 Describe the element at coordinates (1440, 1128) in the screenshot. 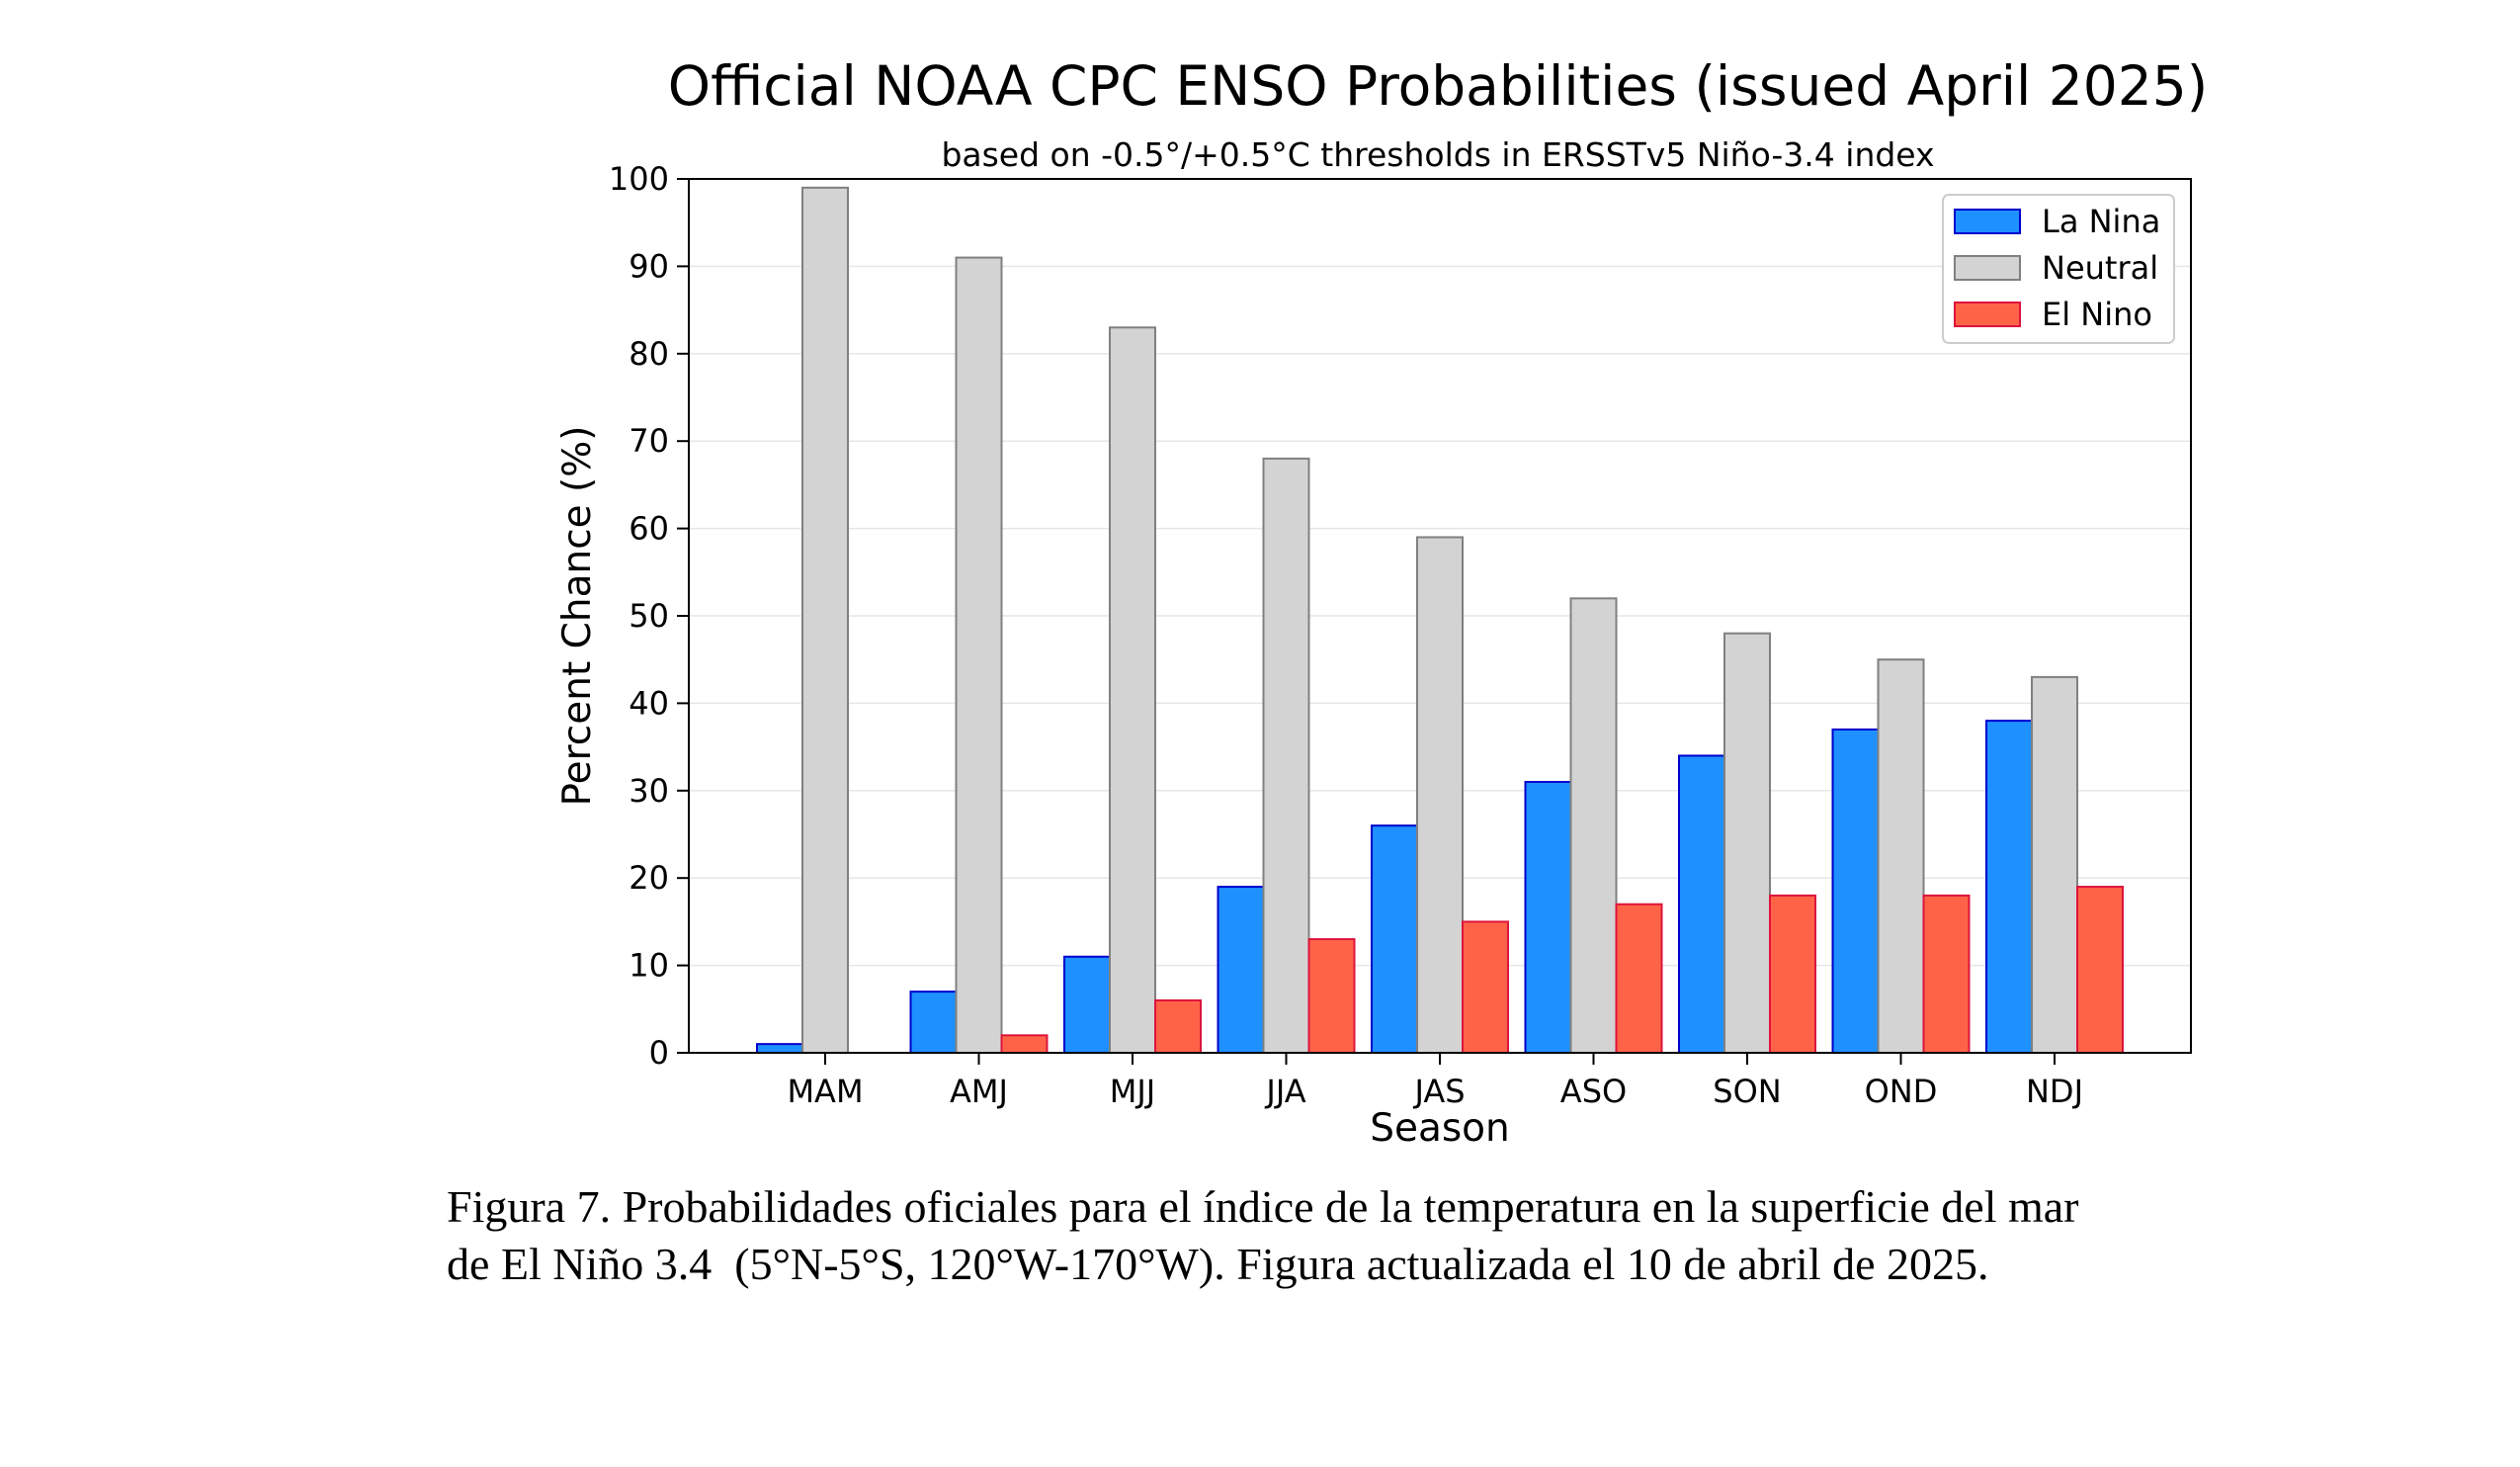

I see `x-axis-label: Season` at that location.